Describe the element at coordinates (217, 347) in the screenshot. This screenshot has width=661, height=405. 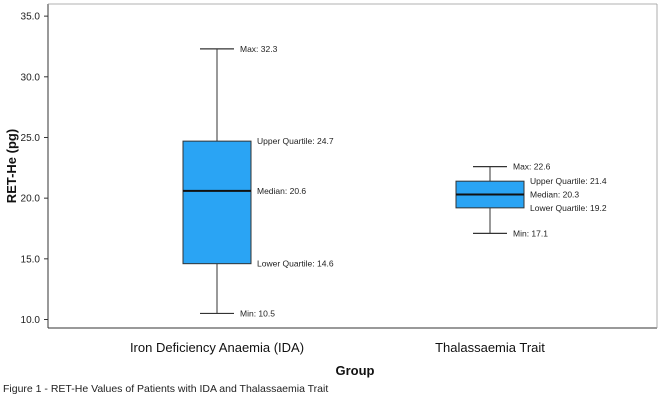
I see `x-tick-label: Iron Deficiency Anaemia (IDA)` at that location.